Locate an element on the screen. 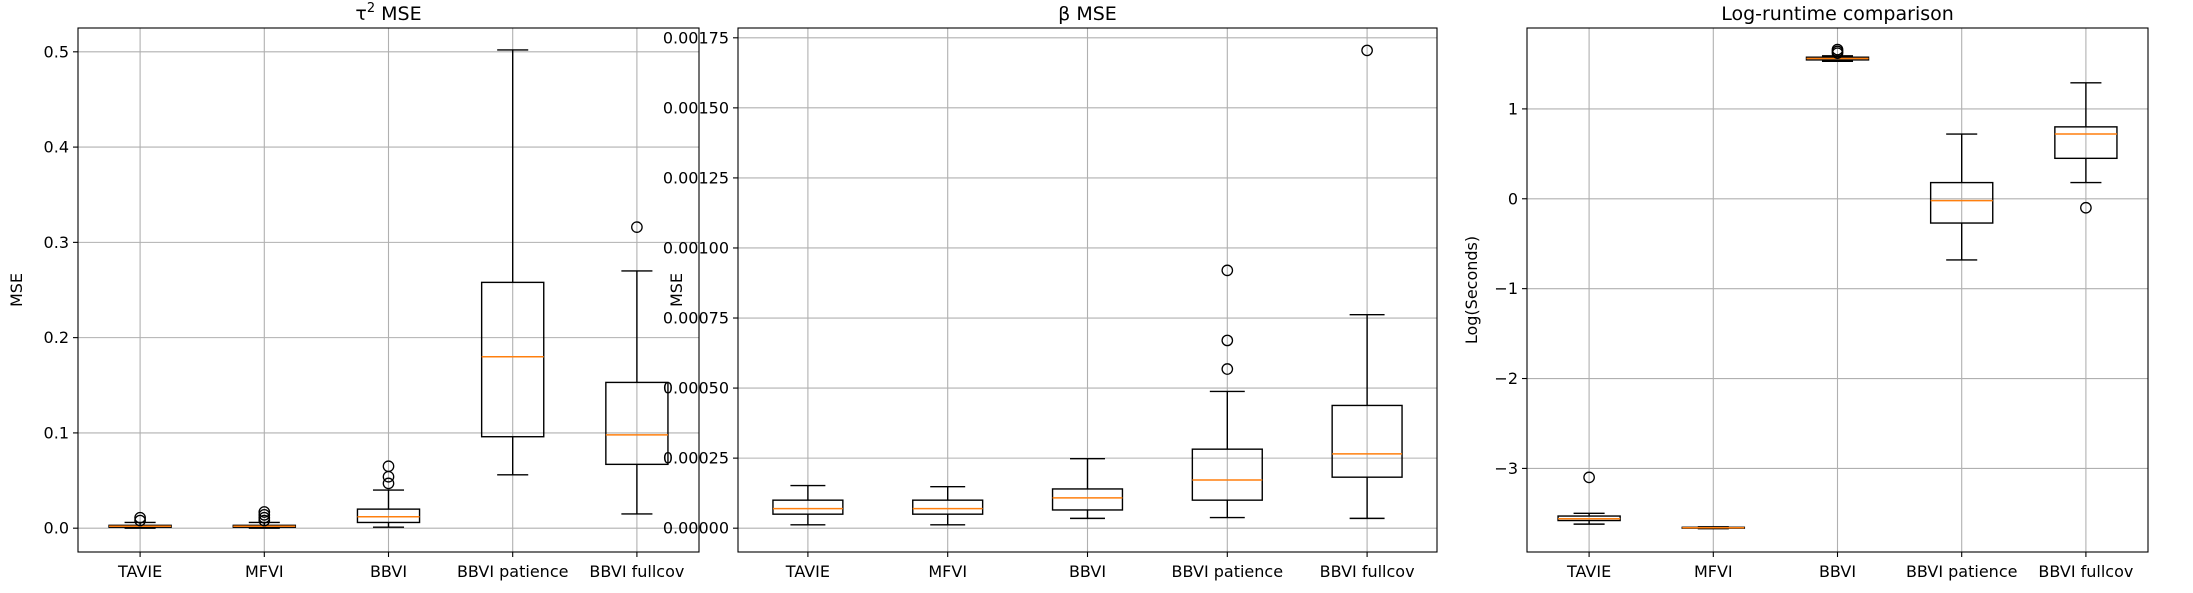 The width and height of the screenshot is (2193, 593). chart-title: τ2 MSE is located at coordinates (388, 13).